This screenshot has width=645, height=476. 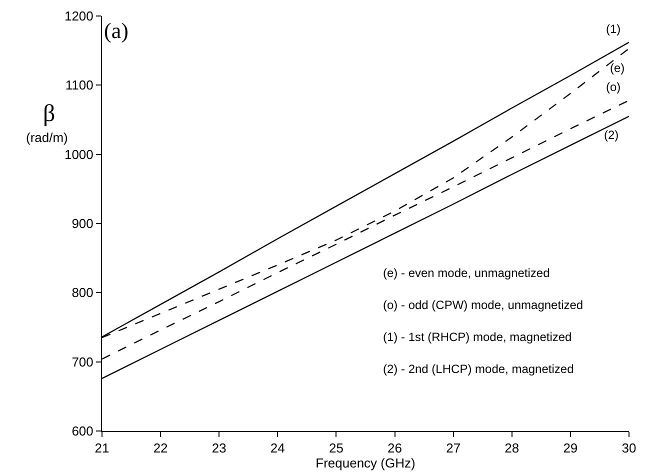 I want to click on annotation: (o) - odd (CPW) mode, unmagnetized, so click(x=483, y=305).